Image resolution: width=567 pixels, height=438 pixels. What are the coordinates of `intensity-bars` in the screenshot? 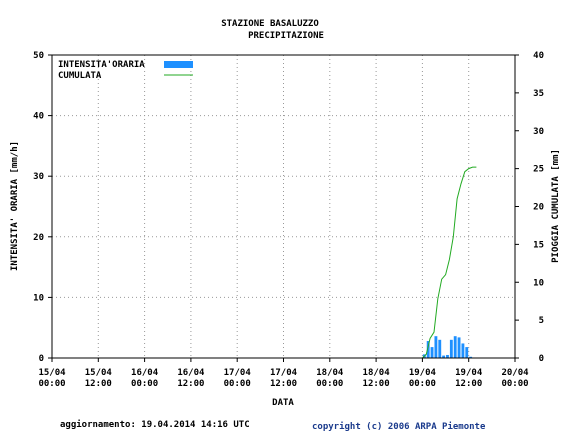 It's located at (447, 347).